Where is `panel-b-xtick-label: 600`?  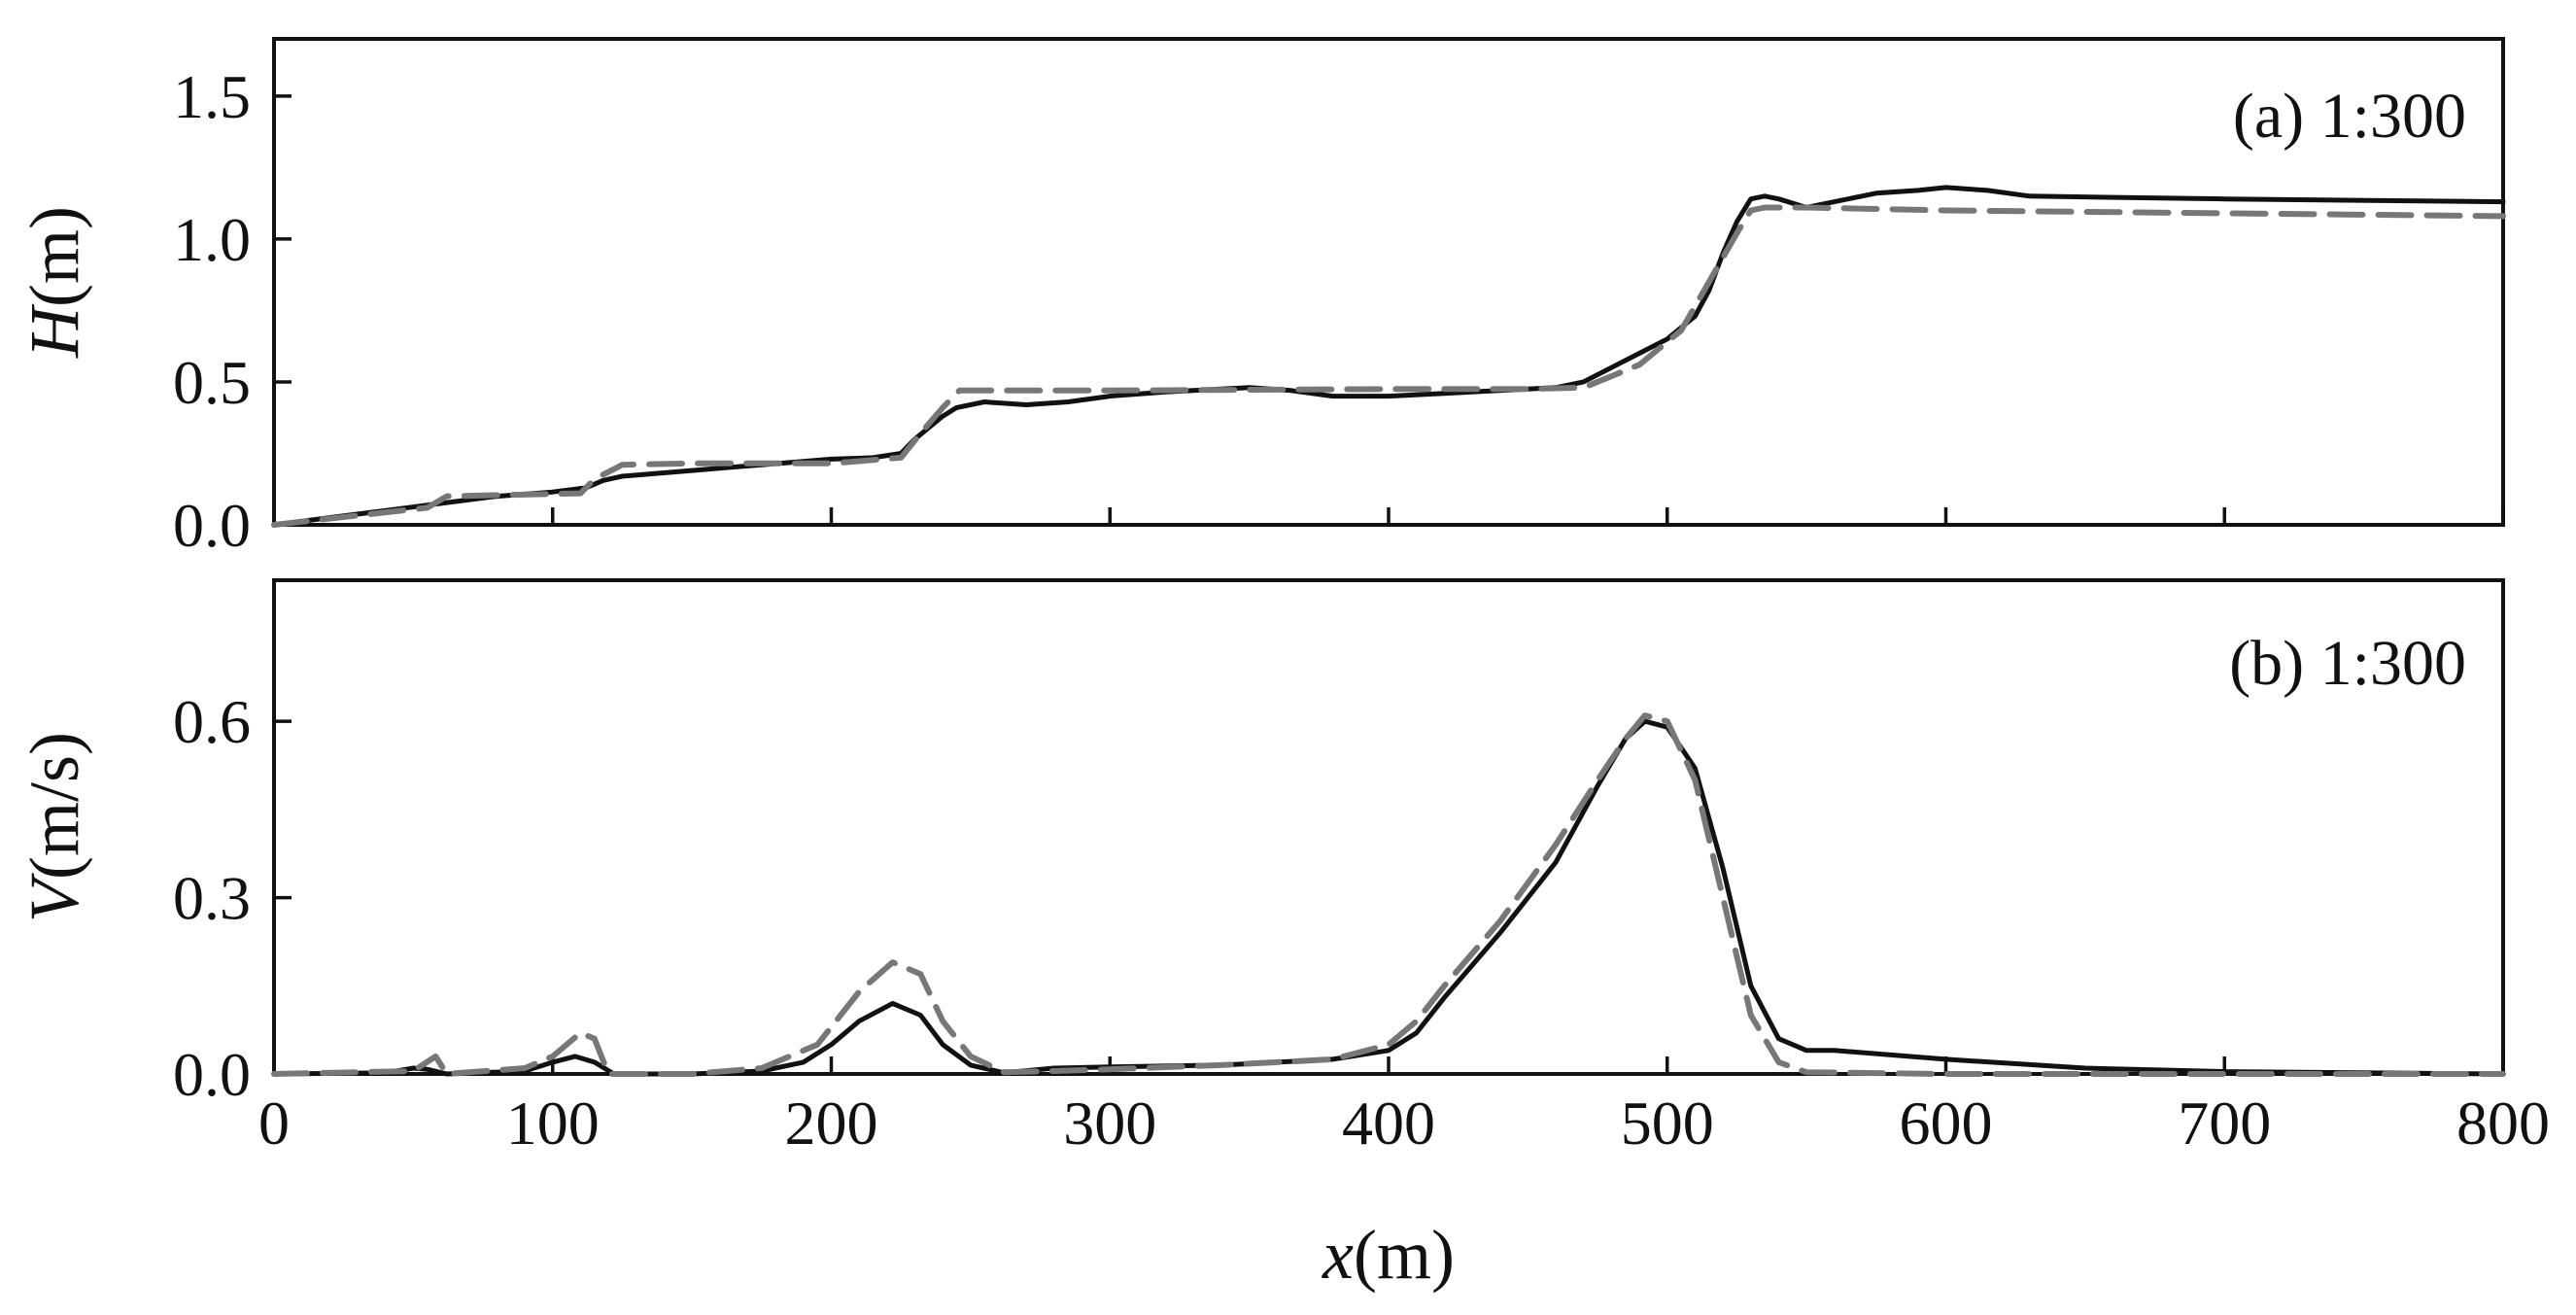 panel-b-xtick-label: 600 is located at coordinates (1946, 1123).